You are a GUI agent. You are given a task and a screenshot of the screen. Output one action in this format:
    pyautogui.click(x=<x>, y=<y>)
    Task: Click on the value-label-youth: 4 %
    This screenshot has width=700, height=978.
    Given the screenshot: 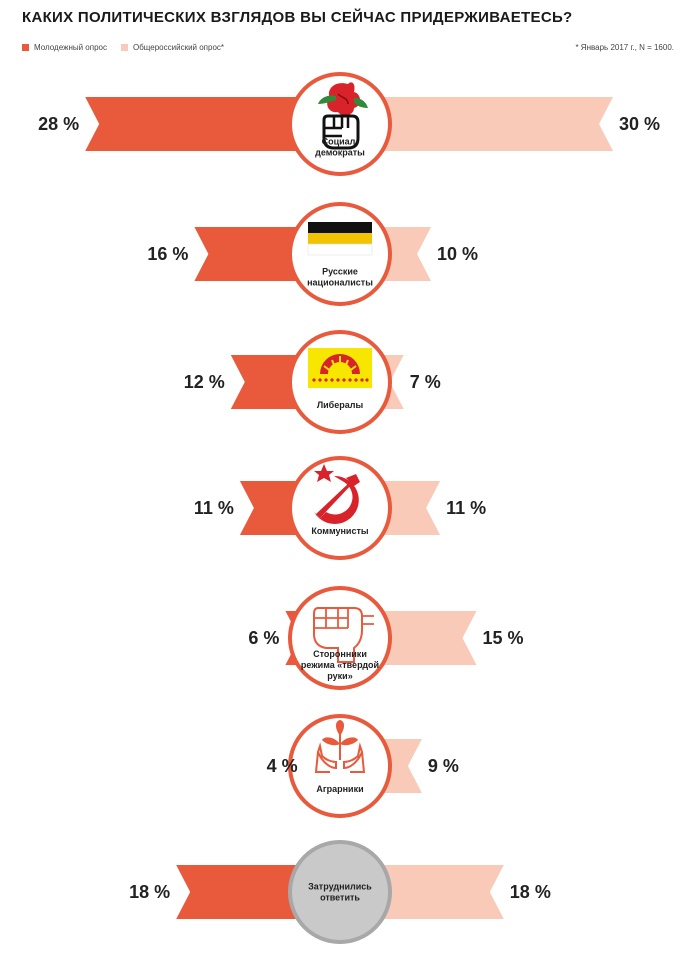 What is the action you would take?
    pyautogui.click(x=282, y=766)
    